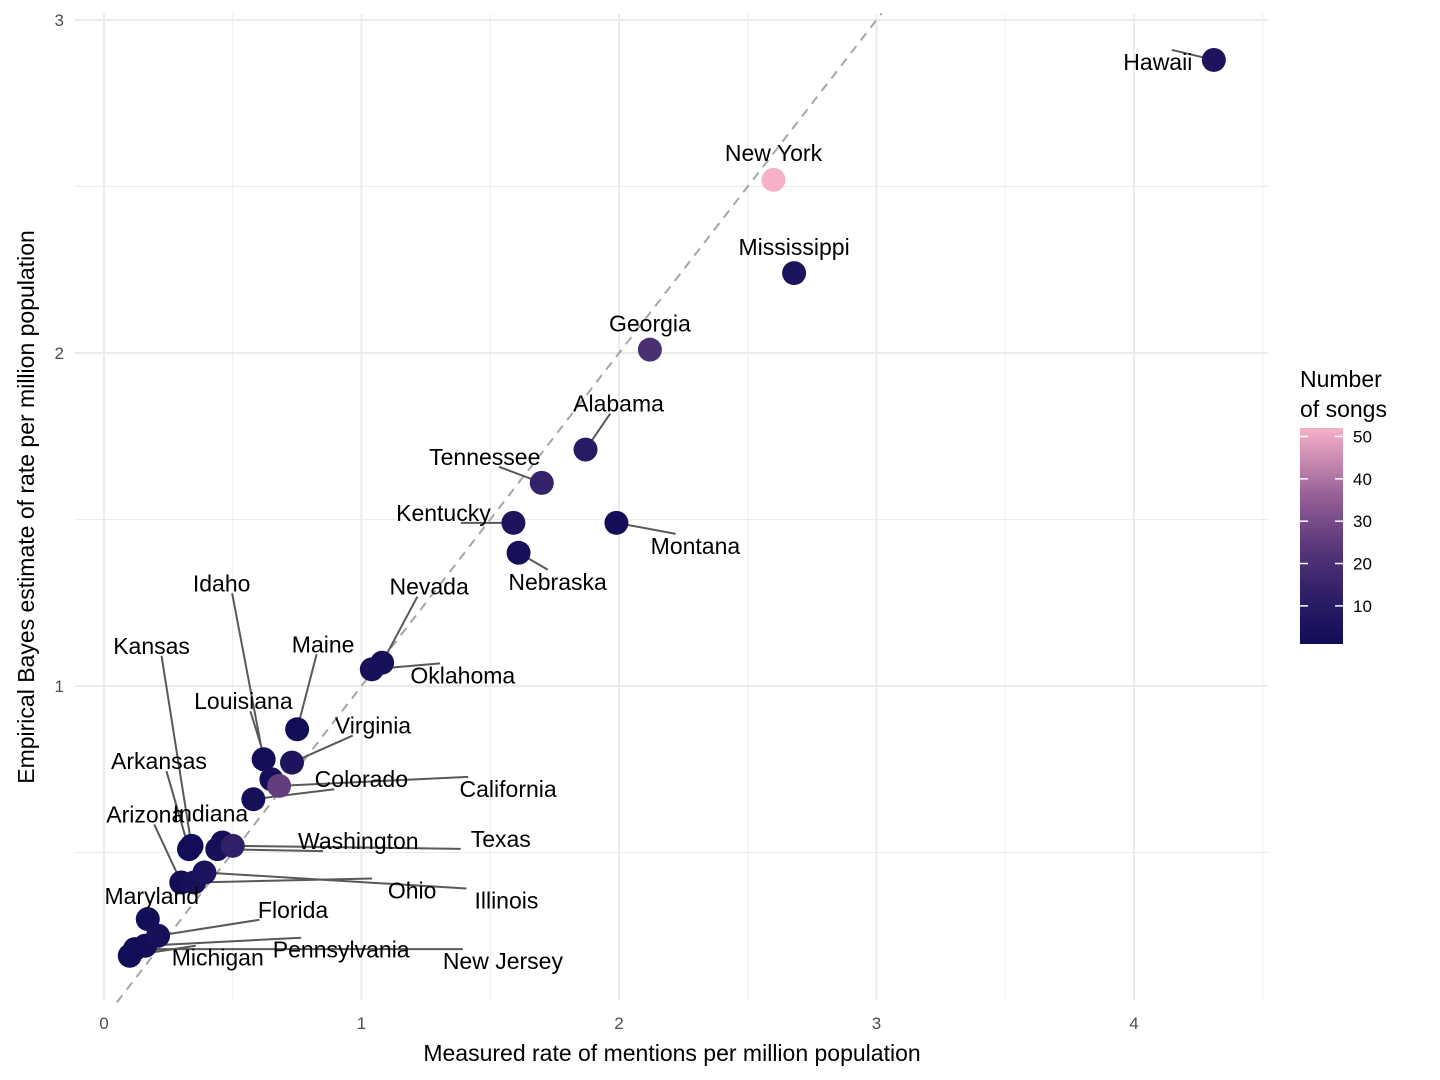 The width and height of the screenshot is (1440, 1080). I want to click on y-tick-label: 3, so click(59, 20).